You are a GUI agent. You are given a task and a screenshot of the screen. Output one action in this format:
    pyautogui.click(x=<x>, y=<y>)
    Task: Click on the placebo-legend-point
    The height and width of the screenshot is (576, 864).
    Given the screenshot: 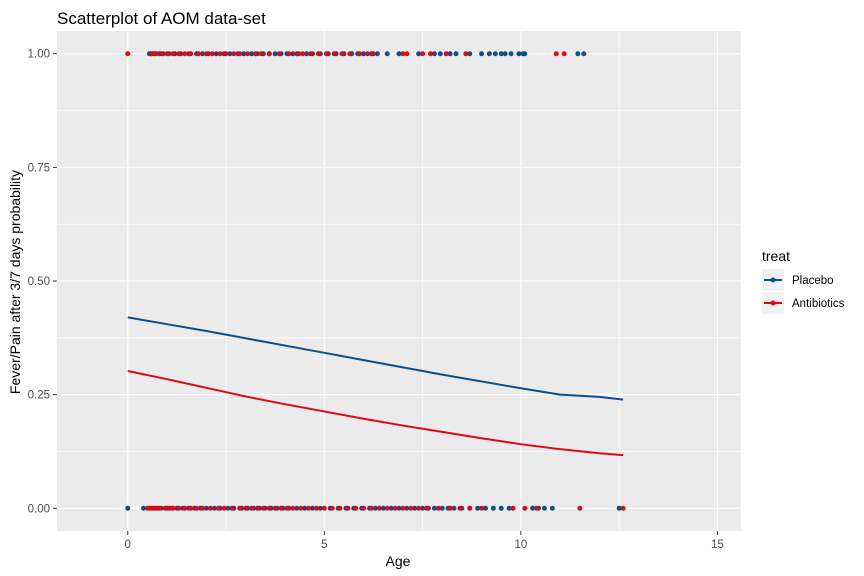 What is the action you would take?
    pyautogui.click(x=773, y=280)
    